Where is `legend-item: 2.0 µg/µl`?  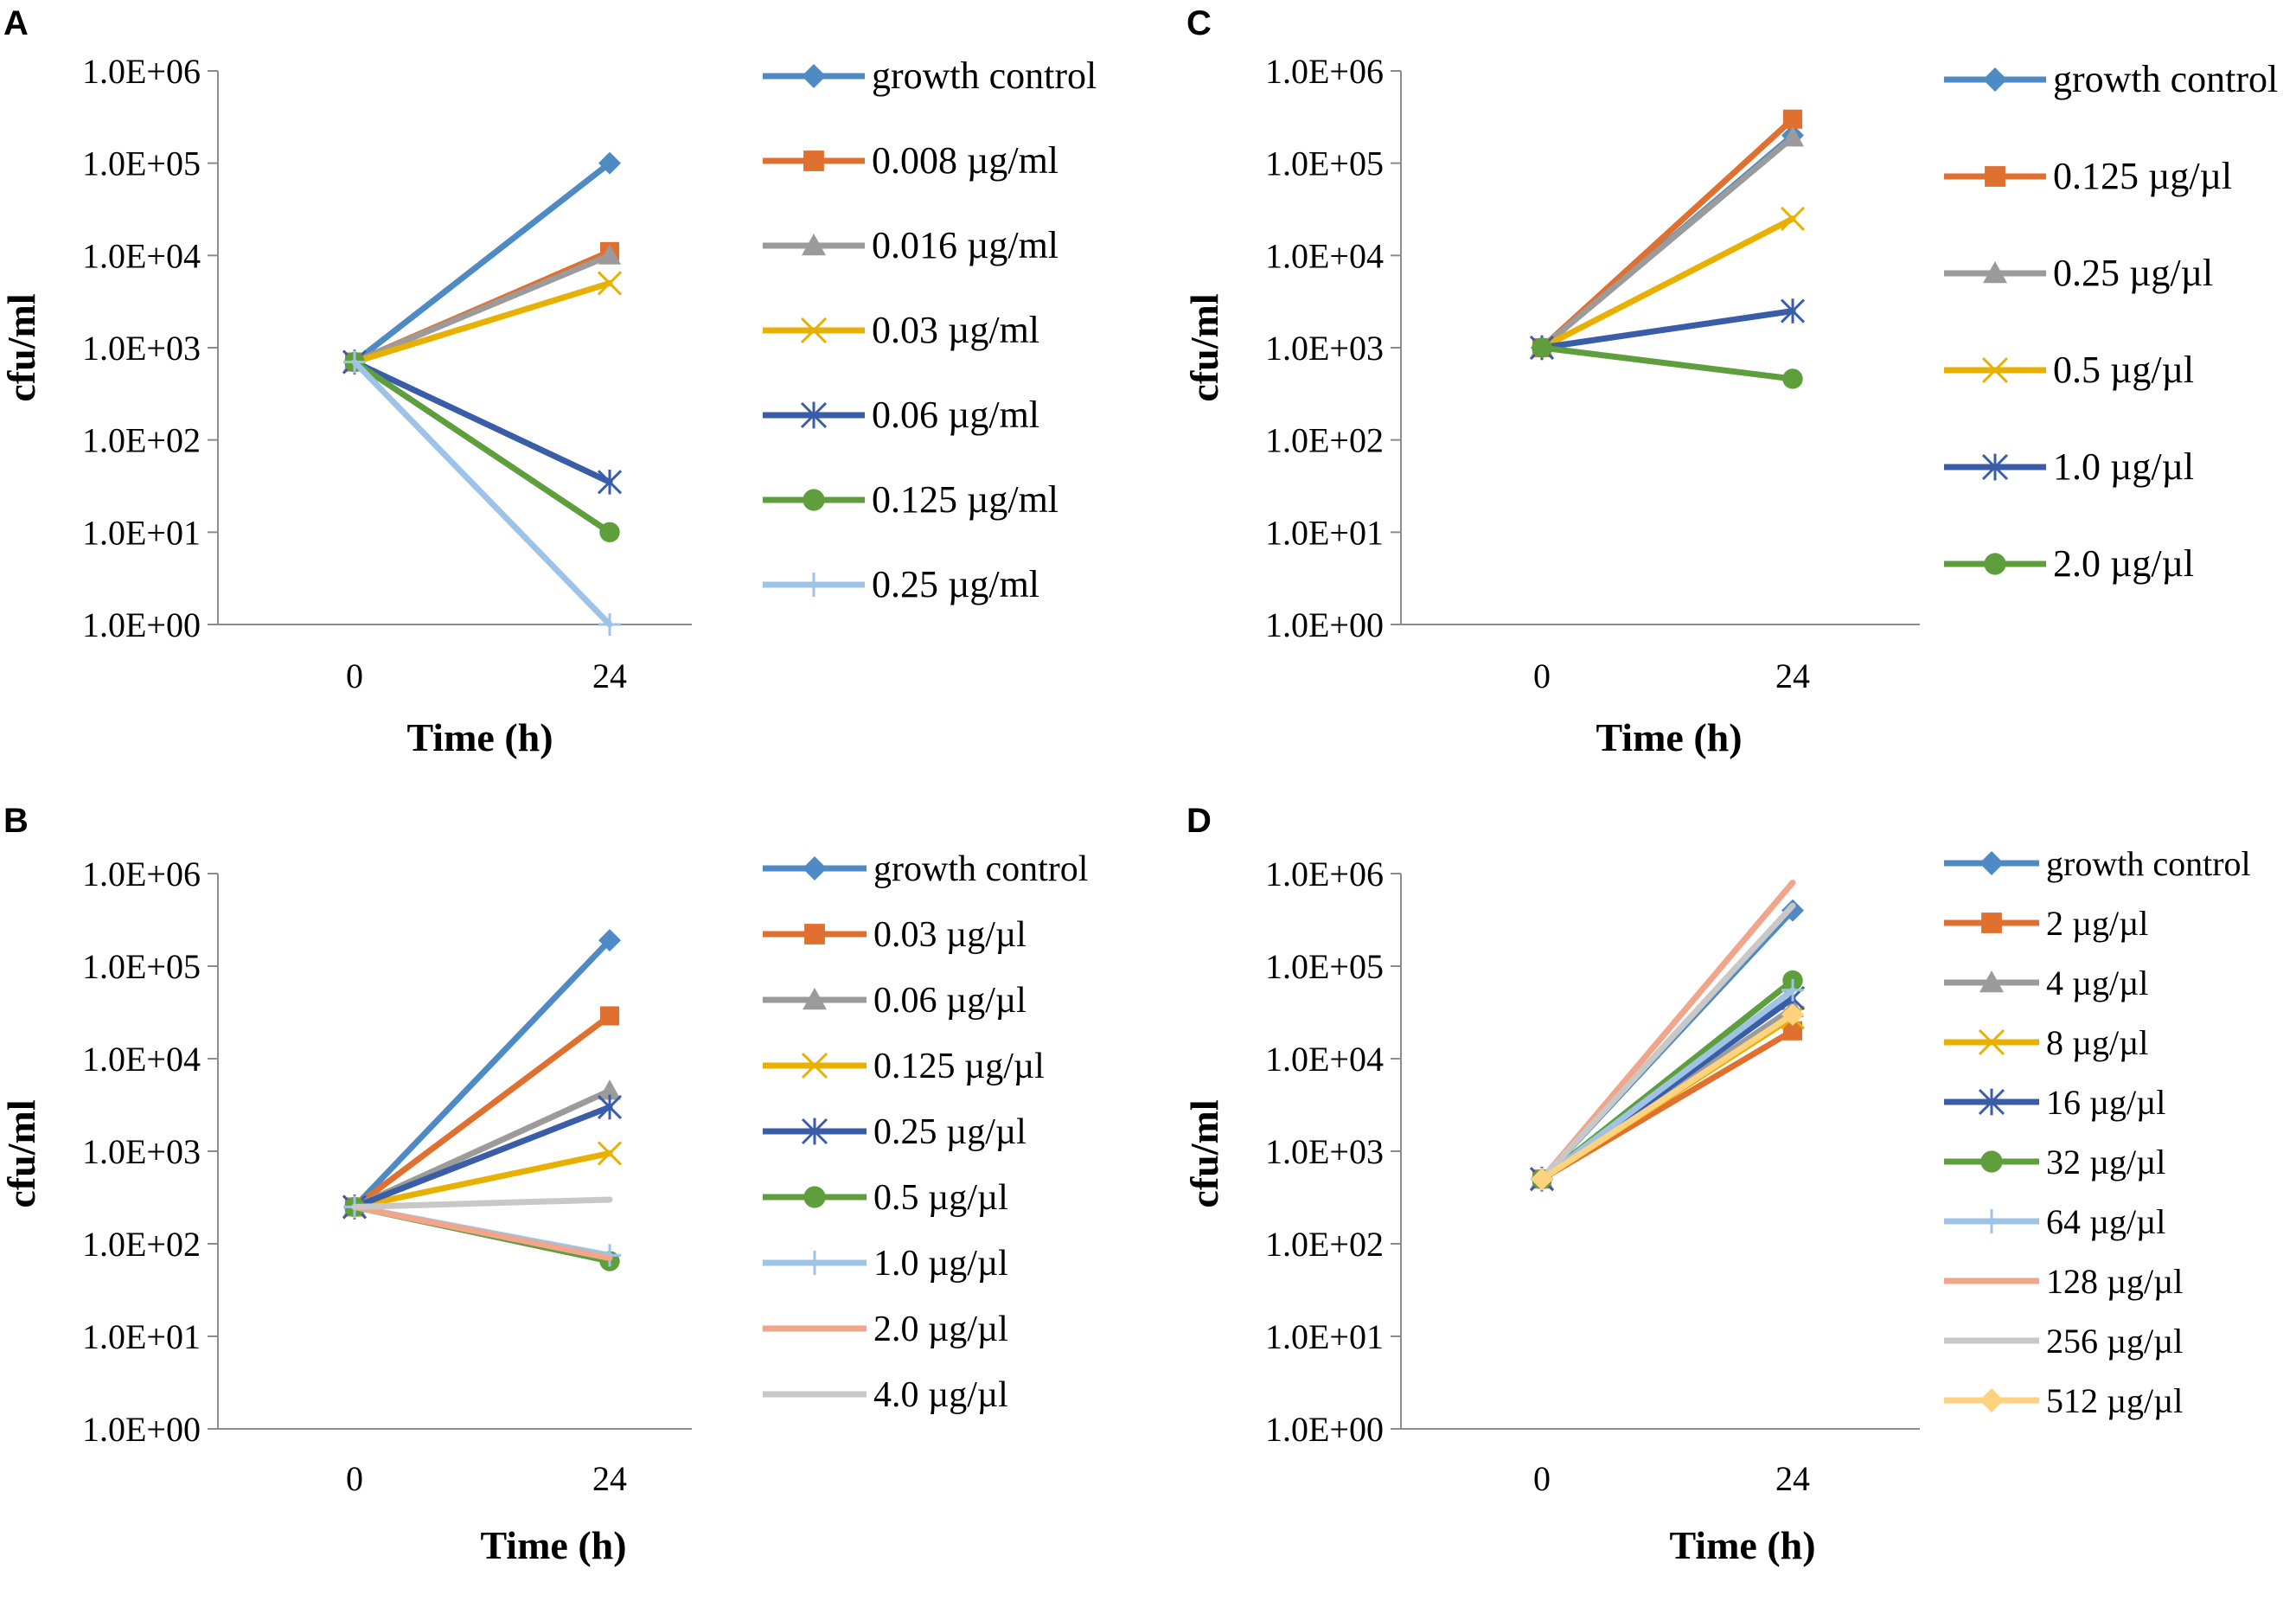
legend-item: 2.0 µg/µl is located at coordinates (885, 1329).